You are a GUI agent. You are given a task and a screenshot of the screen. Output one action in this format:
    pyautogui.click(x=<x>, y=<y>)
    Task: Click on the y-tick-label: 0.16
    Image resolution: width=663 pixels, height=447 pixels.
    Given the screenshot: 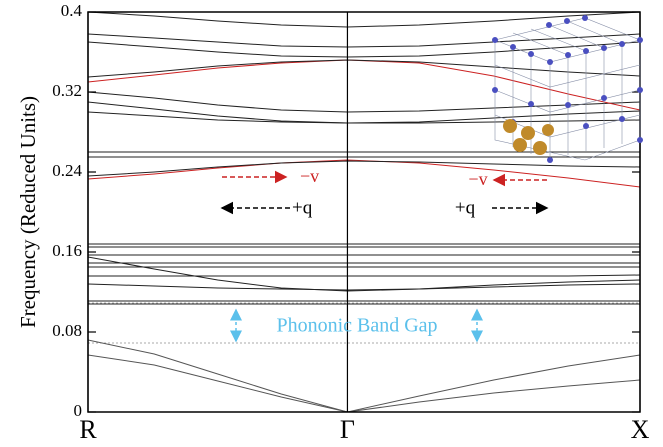 What is the action you would take?
    pyautogui.click(x=67, y=250)
    